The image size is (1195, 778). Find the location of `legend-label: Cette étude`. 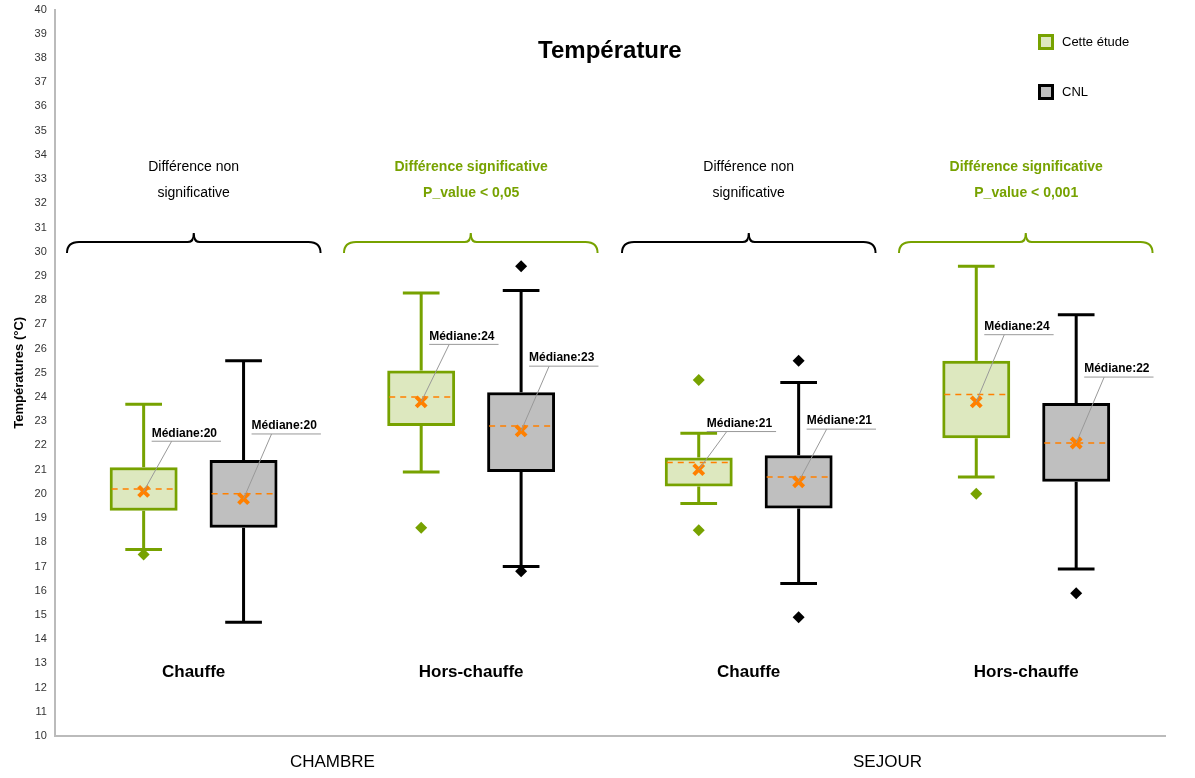

legend-label: Cette étude is located at coordinates (1096, 42).